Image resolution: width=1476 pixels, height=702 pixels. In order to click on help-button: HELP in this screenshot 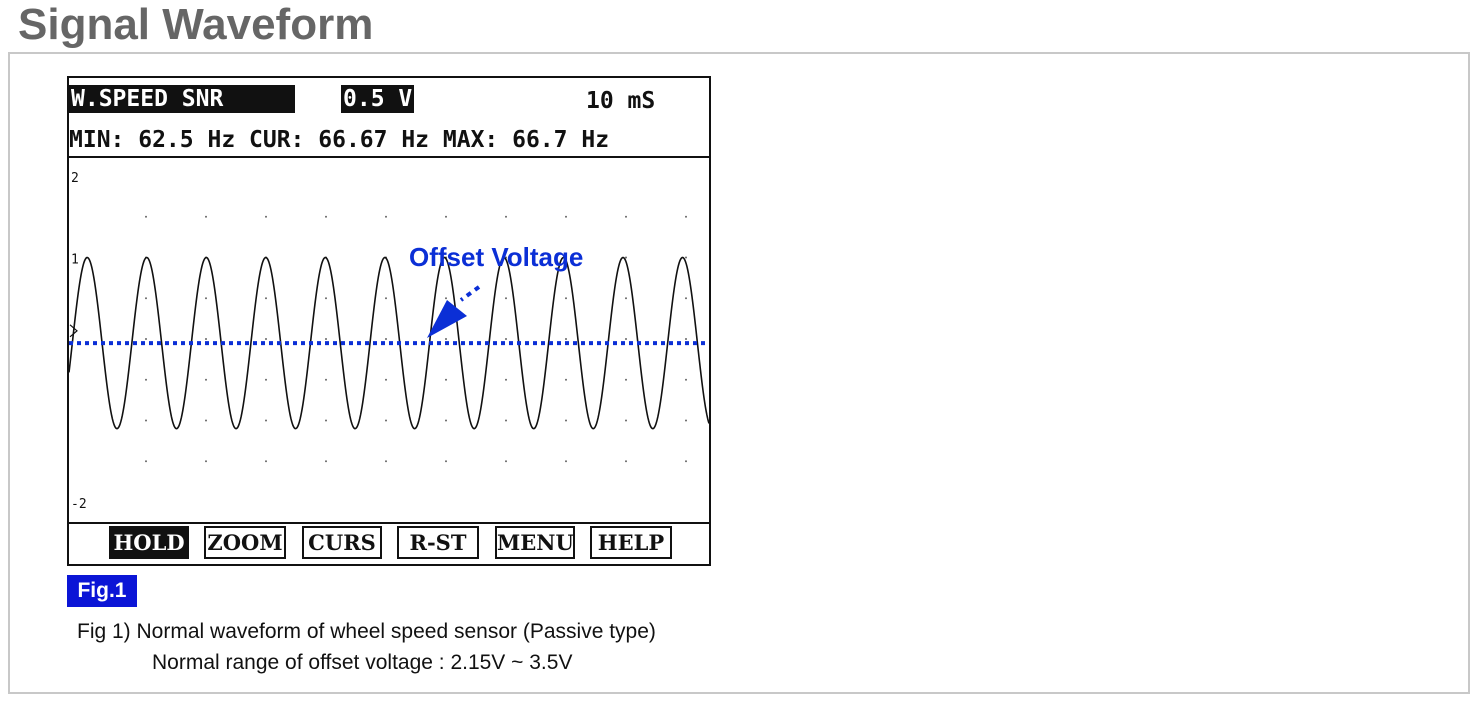, I will do `click(631, 542)`.